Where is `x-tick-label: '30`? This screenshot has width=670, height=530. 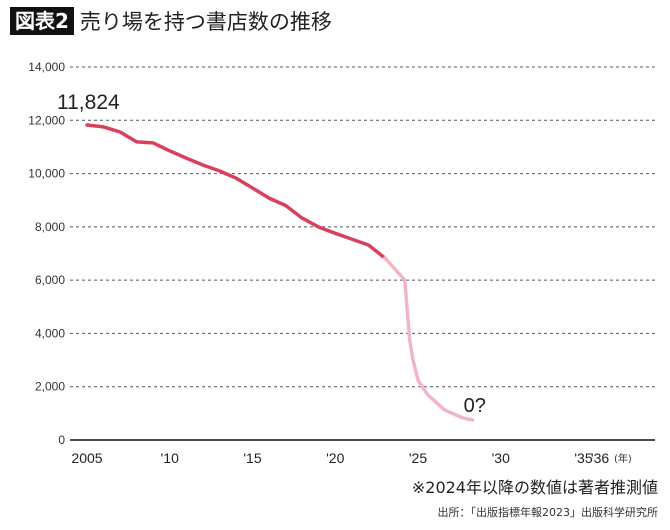
x-tick-label: '30 is located at coordinates (501, 458).